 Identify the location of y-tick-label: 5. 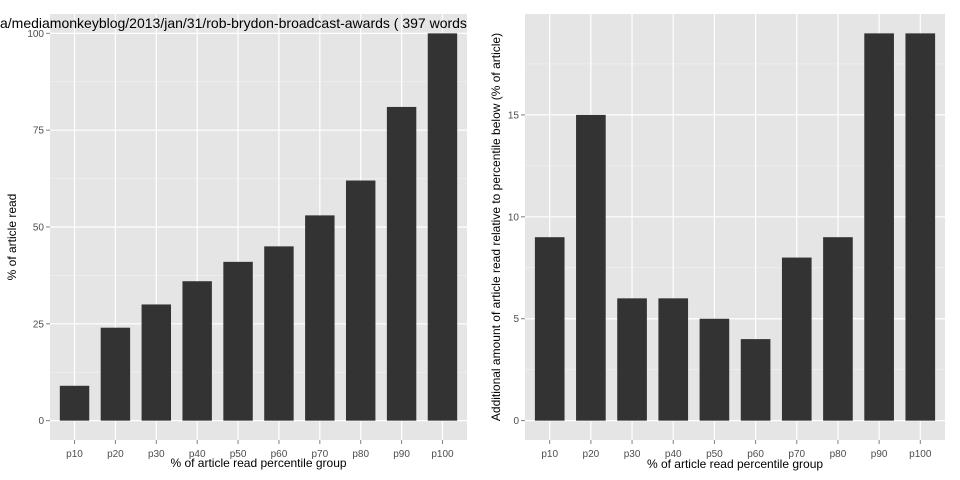
(516, 319).